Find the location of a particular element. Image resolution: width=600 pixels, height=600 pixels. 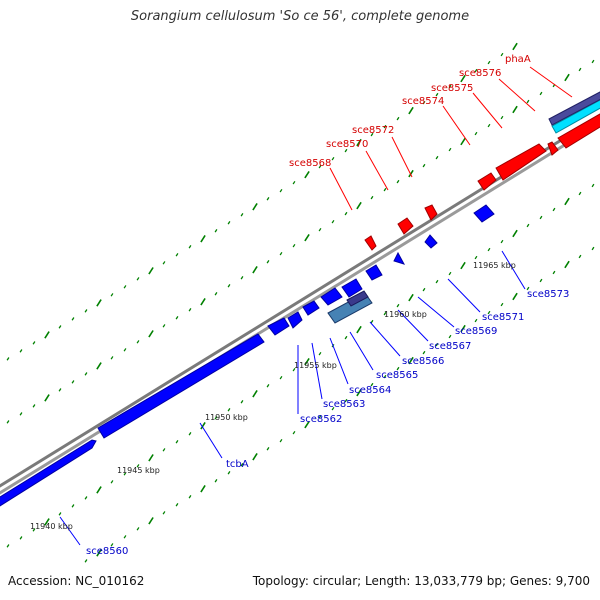

label-sce8573: sce8573 is located at coordinates (548, 294).